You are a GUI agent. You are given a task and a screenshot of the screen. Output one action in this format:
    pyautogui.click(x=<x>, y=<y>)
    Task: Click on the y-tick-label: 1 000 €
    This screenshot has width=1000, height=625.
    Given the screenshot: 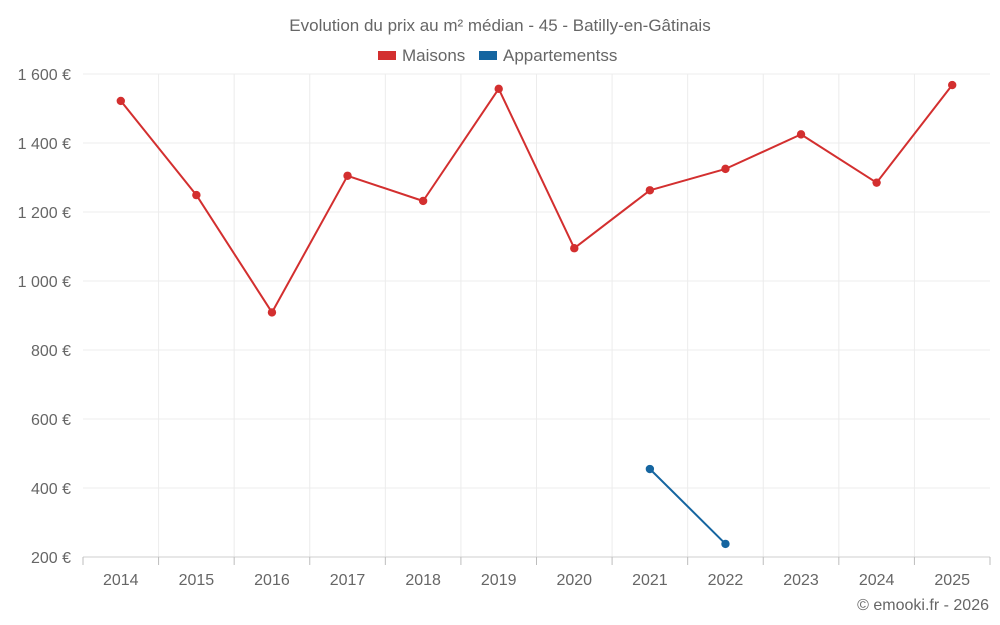 What is the action you would take?
    pyautogui.click(x=44, y=282)
    